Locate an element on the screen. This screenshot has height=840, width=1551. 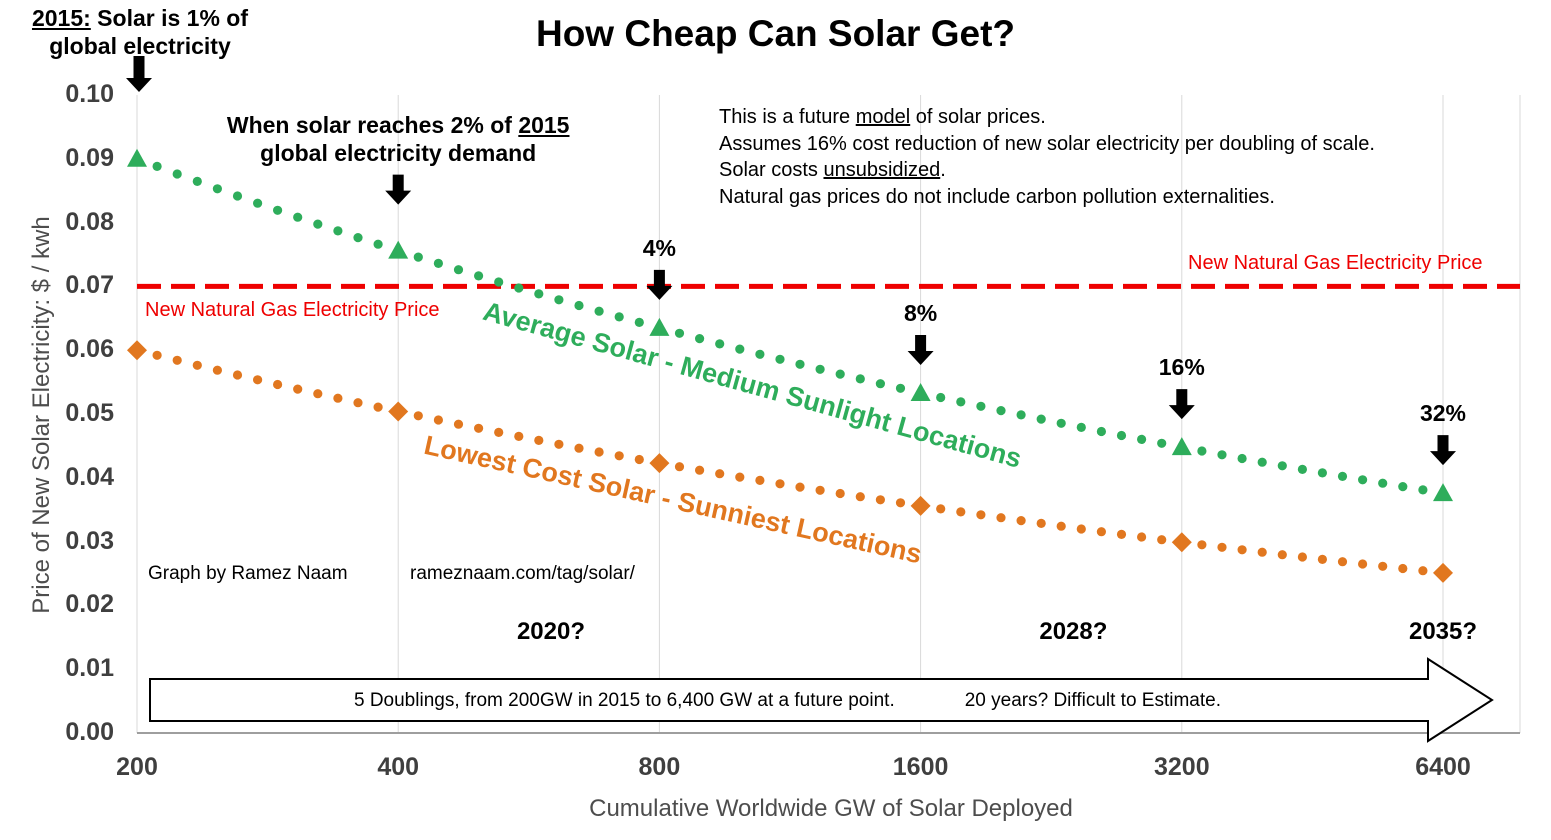
note-line: This is a future model of solar prices. is located at coordinates (1047, 117).